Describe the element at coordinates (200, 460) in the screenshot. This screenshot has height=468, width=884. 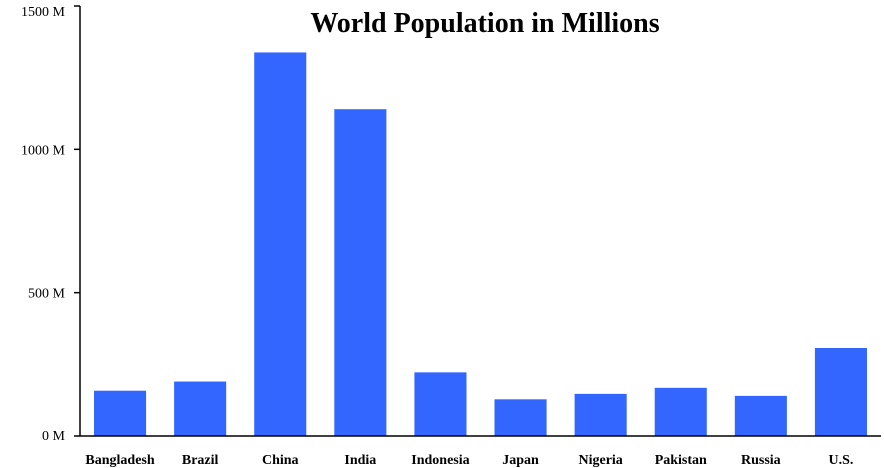
I see `x-category-label: Brazil` at that location.